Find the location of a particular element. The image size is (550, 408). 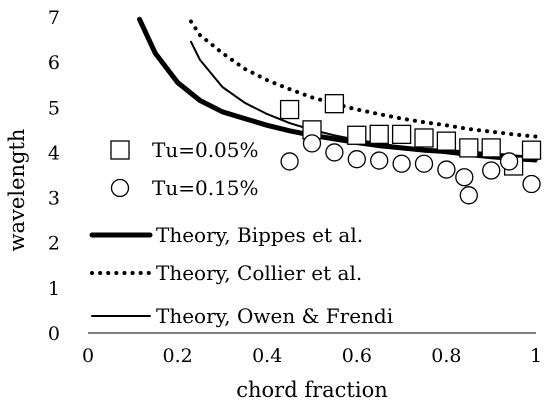

y-tick-label: 0 is located at coordinates (54, 334).